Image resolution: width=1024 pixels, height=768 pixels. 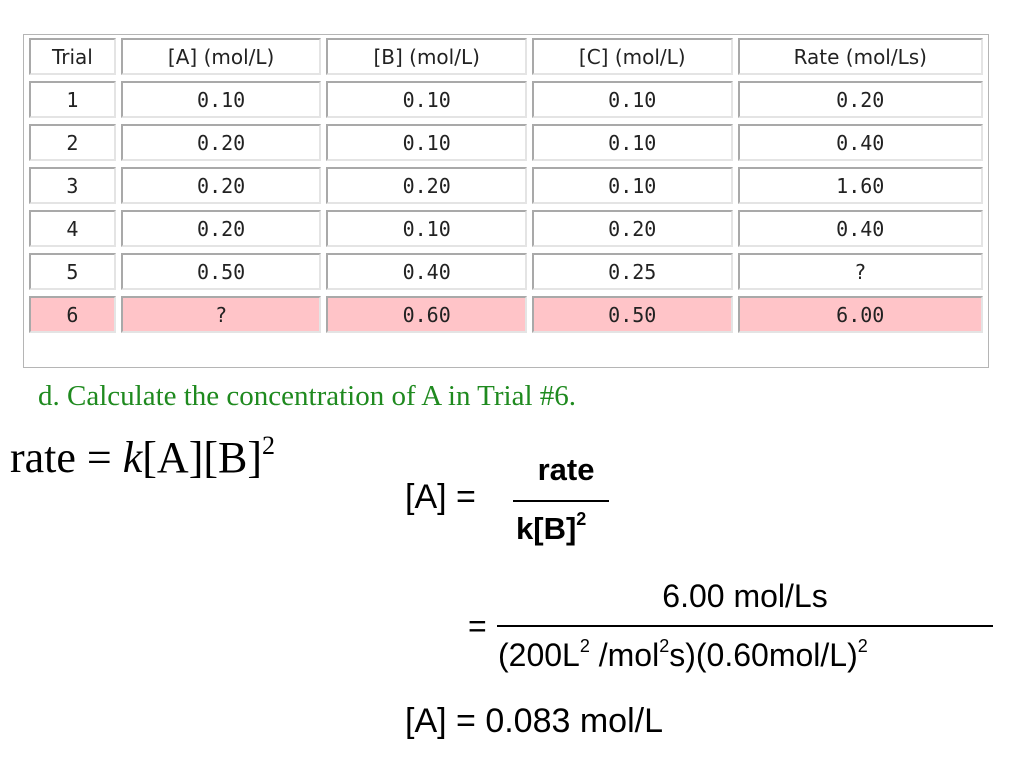 I want to click on table-row: 3 0.20 0.20 0.10 1.60, so click(x=506, y=185).